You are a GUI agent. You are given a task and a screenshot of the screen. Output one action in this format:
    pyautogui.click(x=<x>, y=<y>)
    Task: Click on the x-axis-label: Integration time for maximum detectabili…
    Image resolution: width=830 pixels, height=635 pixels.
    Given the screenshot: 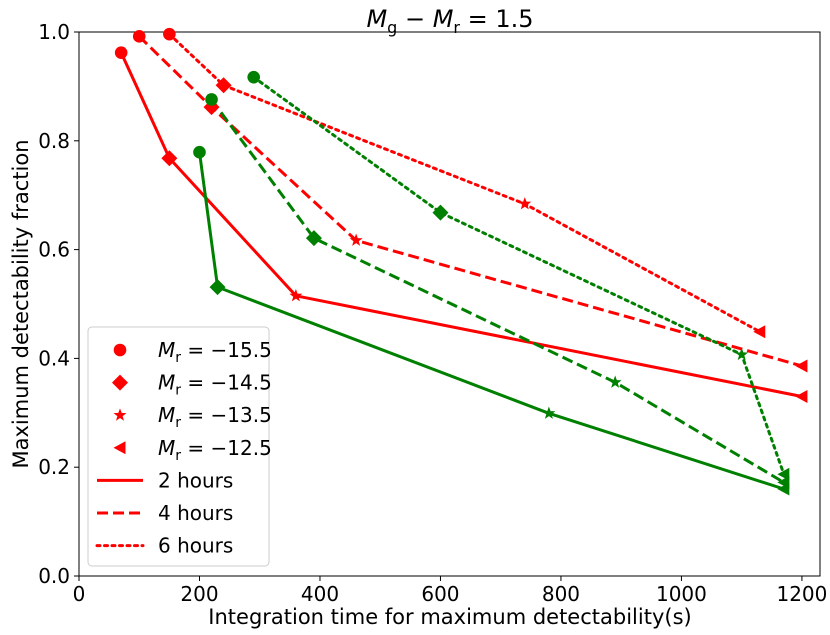 What is the action you would take?
    pyautogui.click(x=449, y=617)
    